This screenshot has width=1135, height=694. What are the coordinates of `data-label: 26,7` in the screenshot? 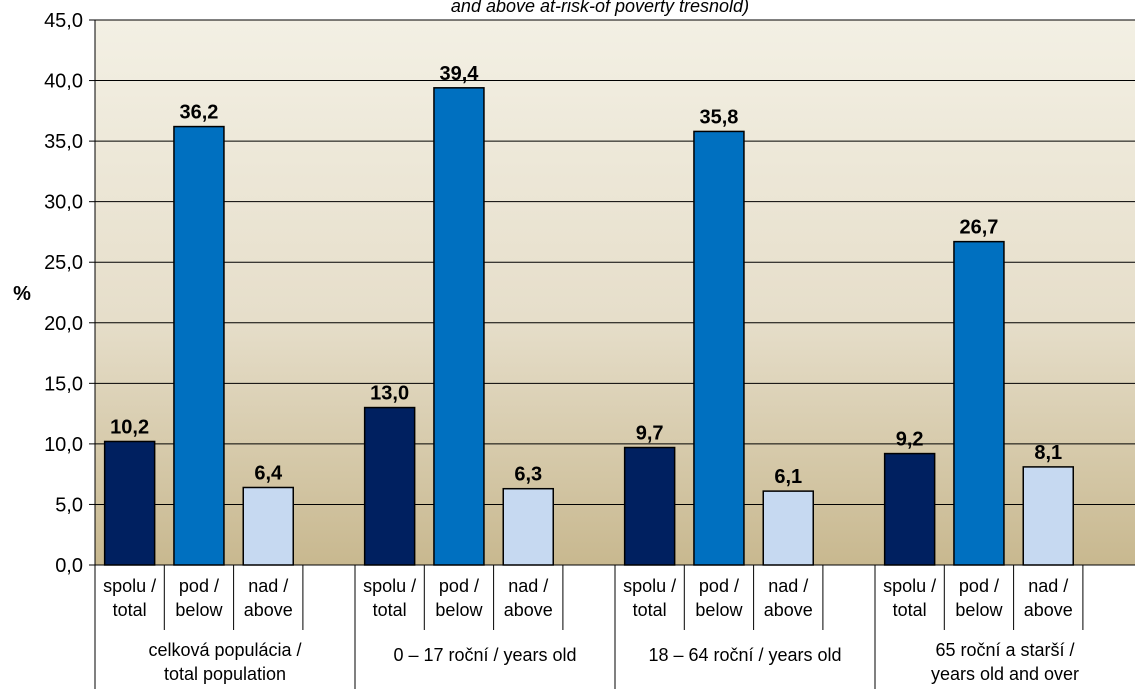 It's located at (978, 228).